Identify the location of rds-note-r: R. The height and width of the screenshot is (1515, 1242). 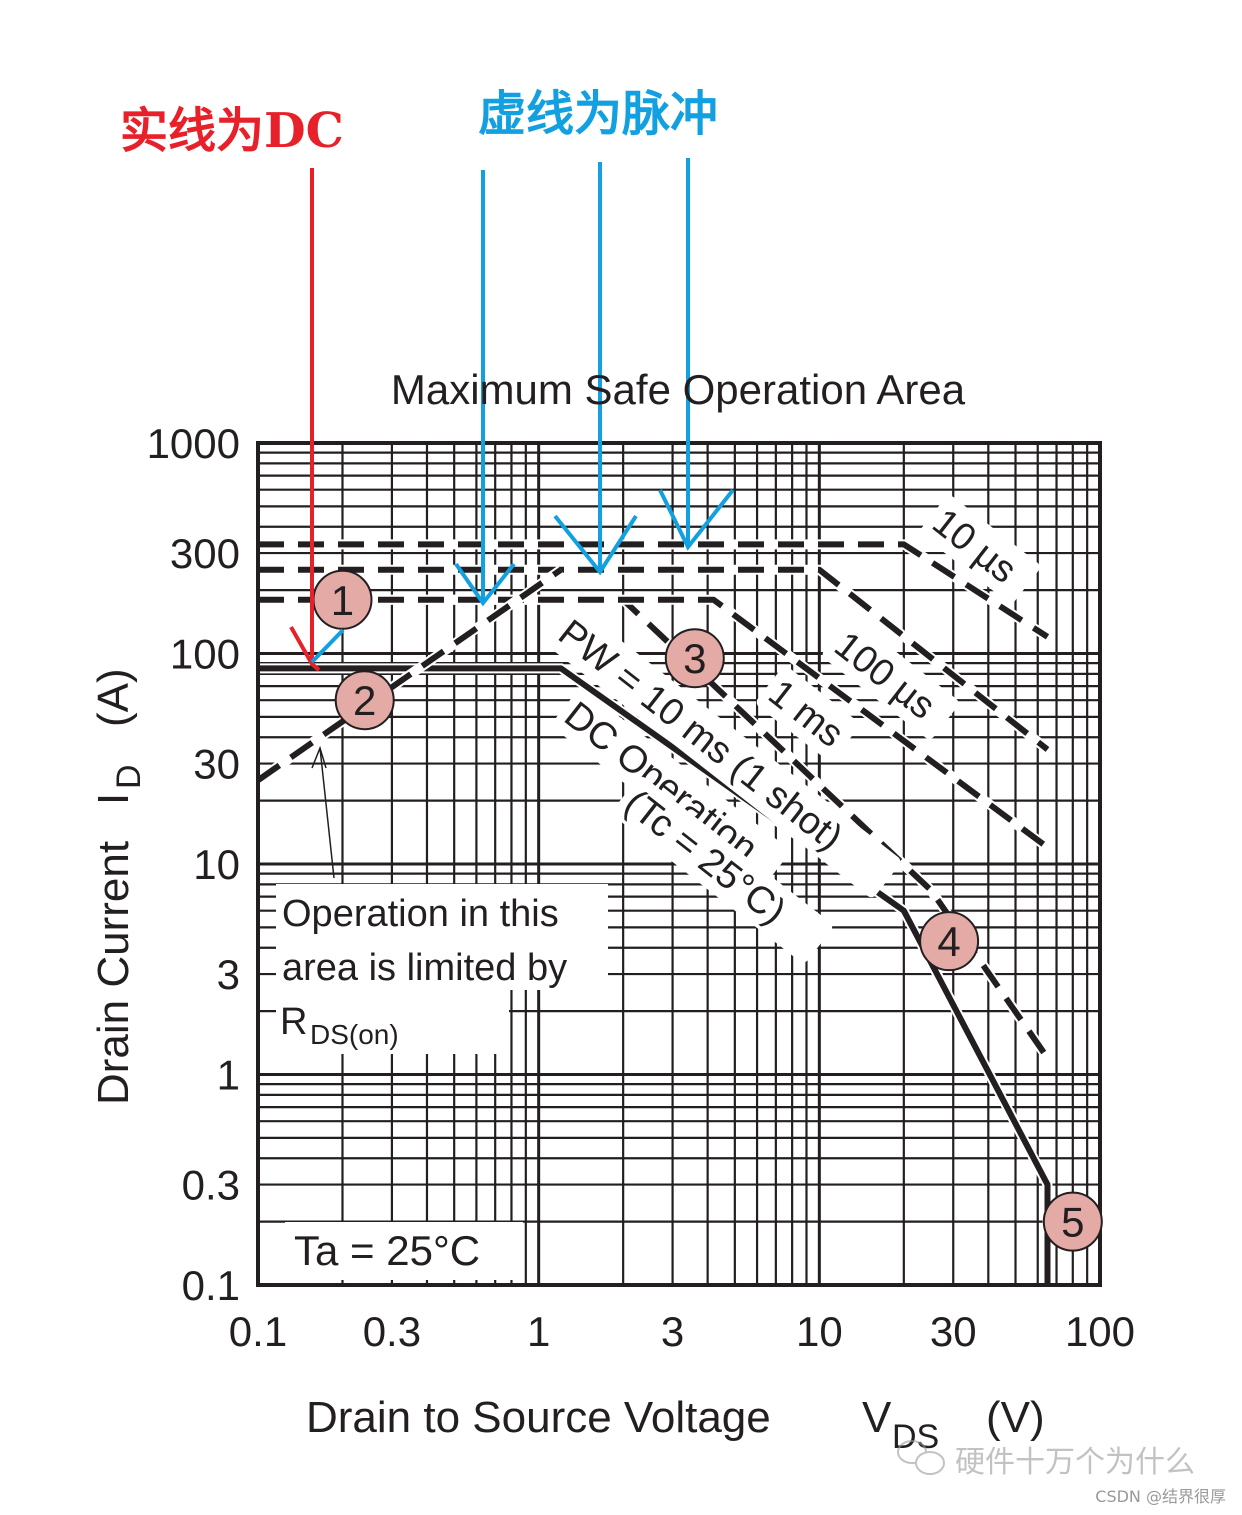
(293, 1022).